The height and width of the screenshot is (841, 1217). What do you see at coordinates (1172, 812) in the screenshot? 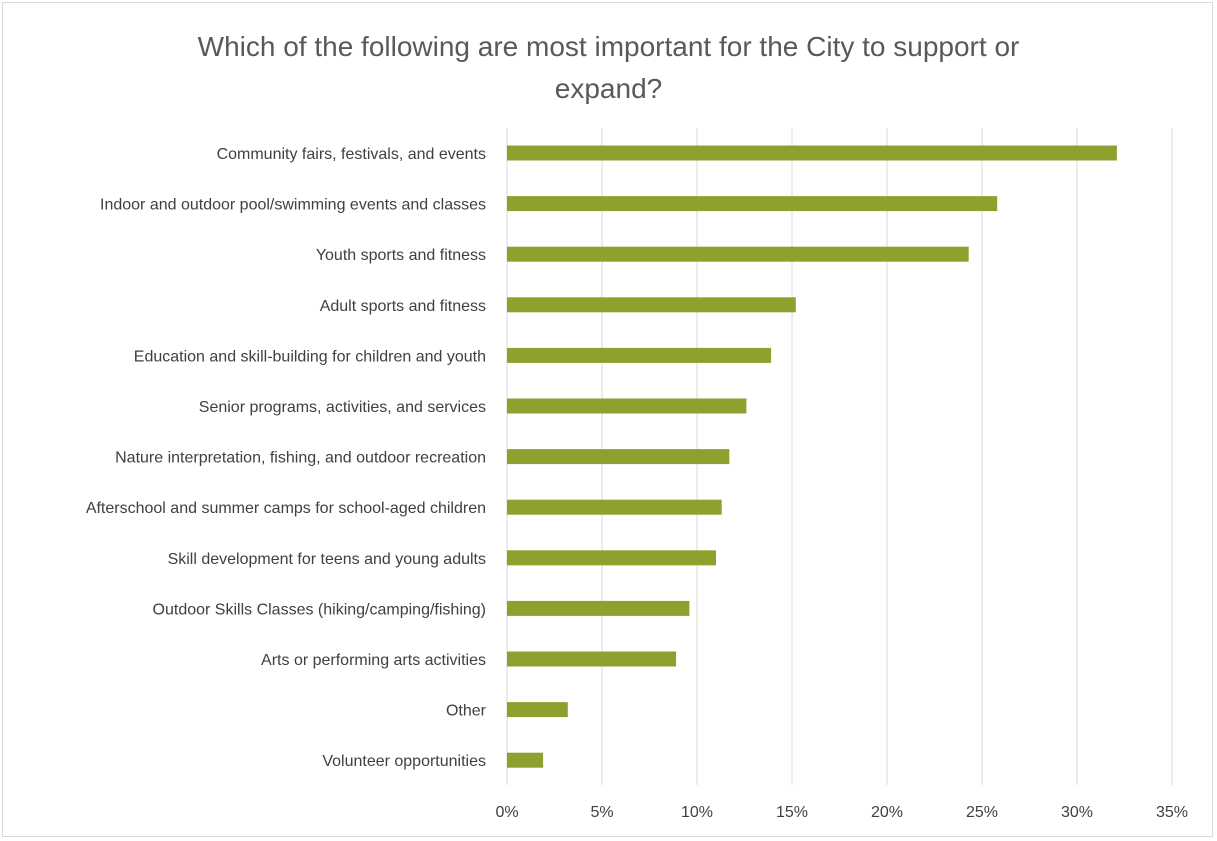
I see `x-tick-label: 35%` at bounding box center [1172, 812].